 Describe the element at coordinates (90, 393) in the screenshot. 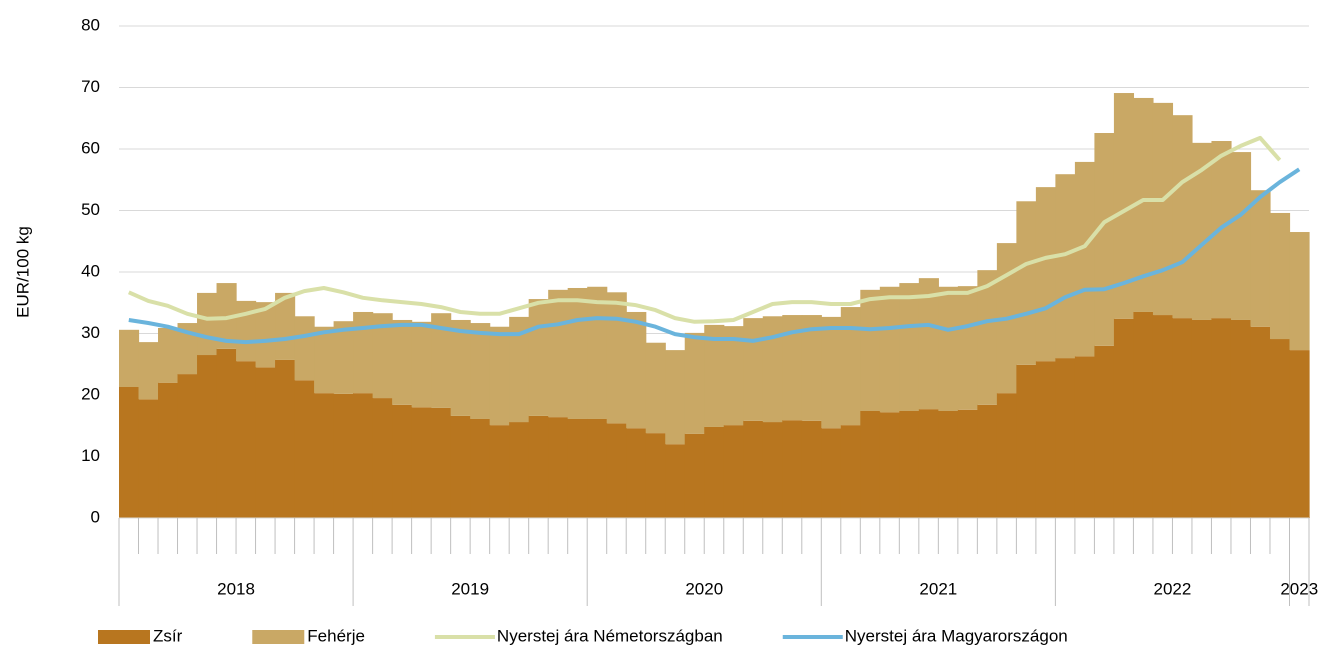

I see `y-tick-label: 20` at that location.